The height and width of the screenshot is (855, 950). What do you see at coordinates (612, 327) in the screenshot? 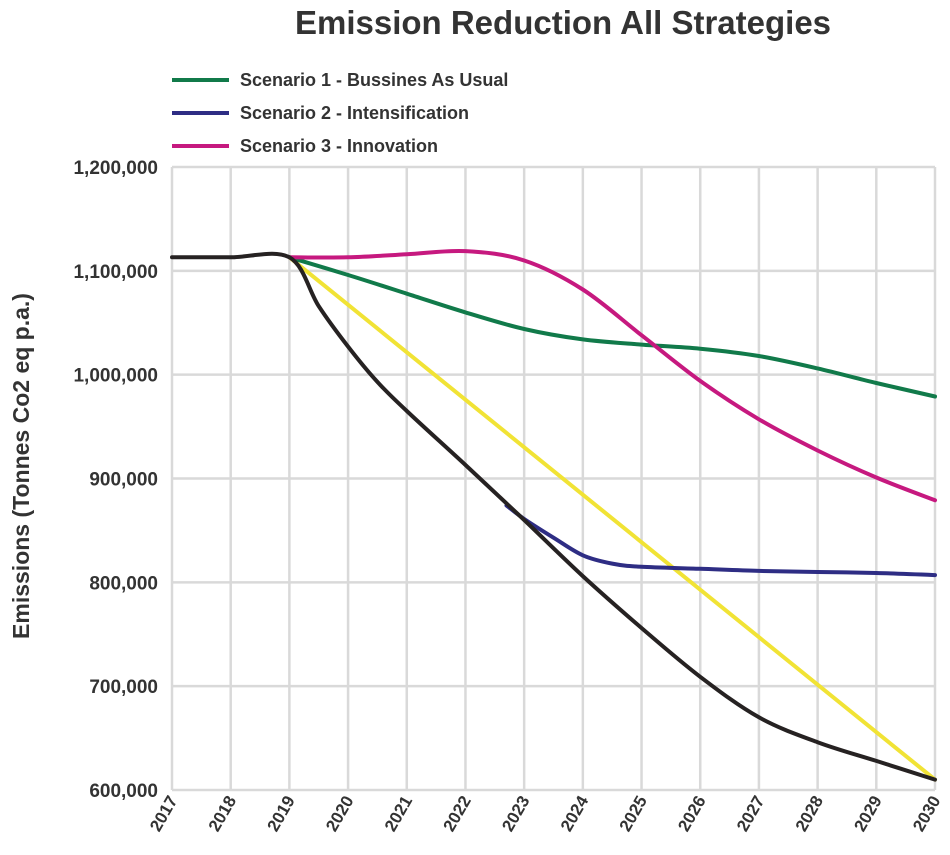
I see `series-line-scenario-1-bussines-as-usual` at bounding box center [612, 327].